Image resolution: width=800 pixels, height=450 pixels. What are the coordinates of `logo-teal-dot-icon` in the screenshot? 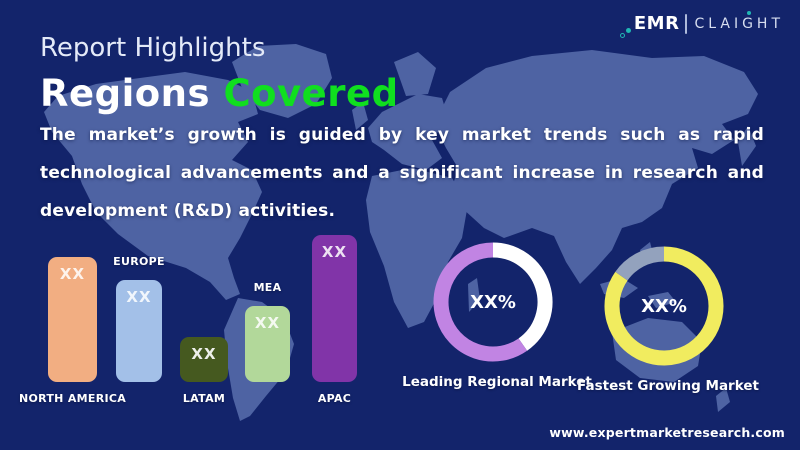 It's located at (628, 30).